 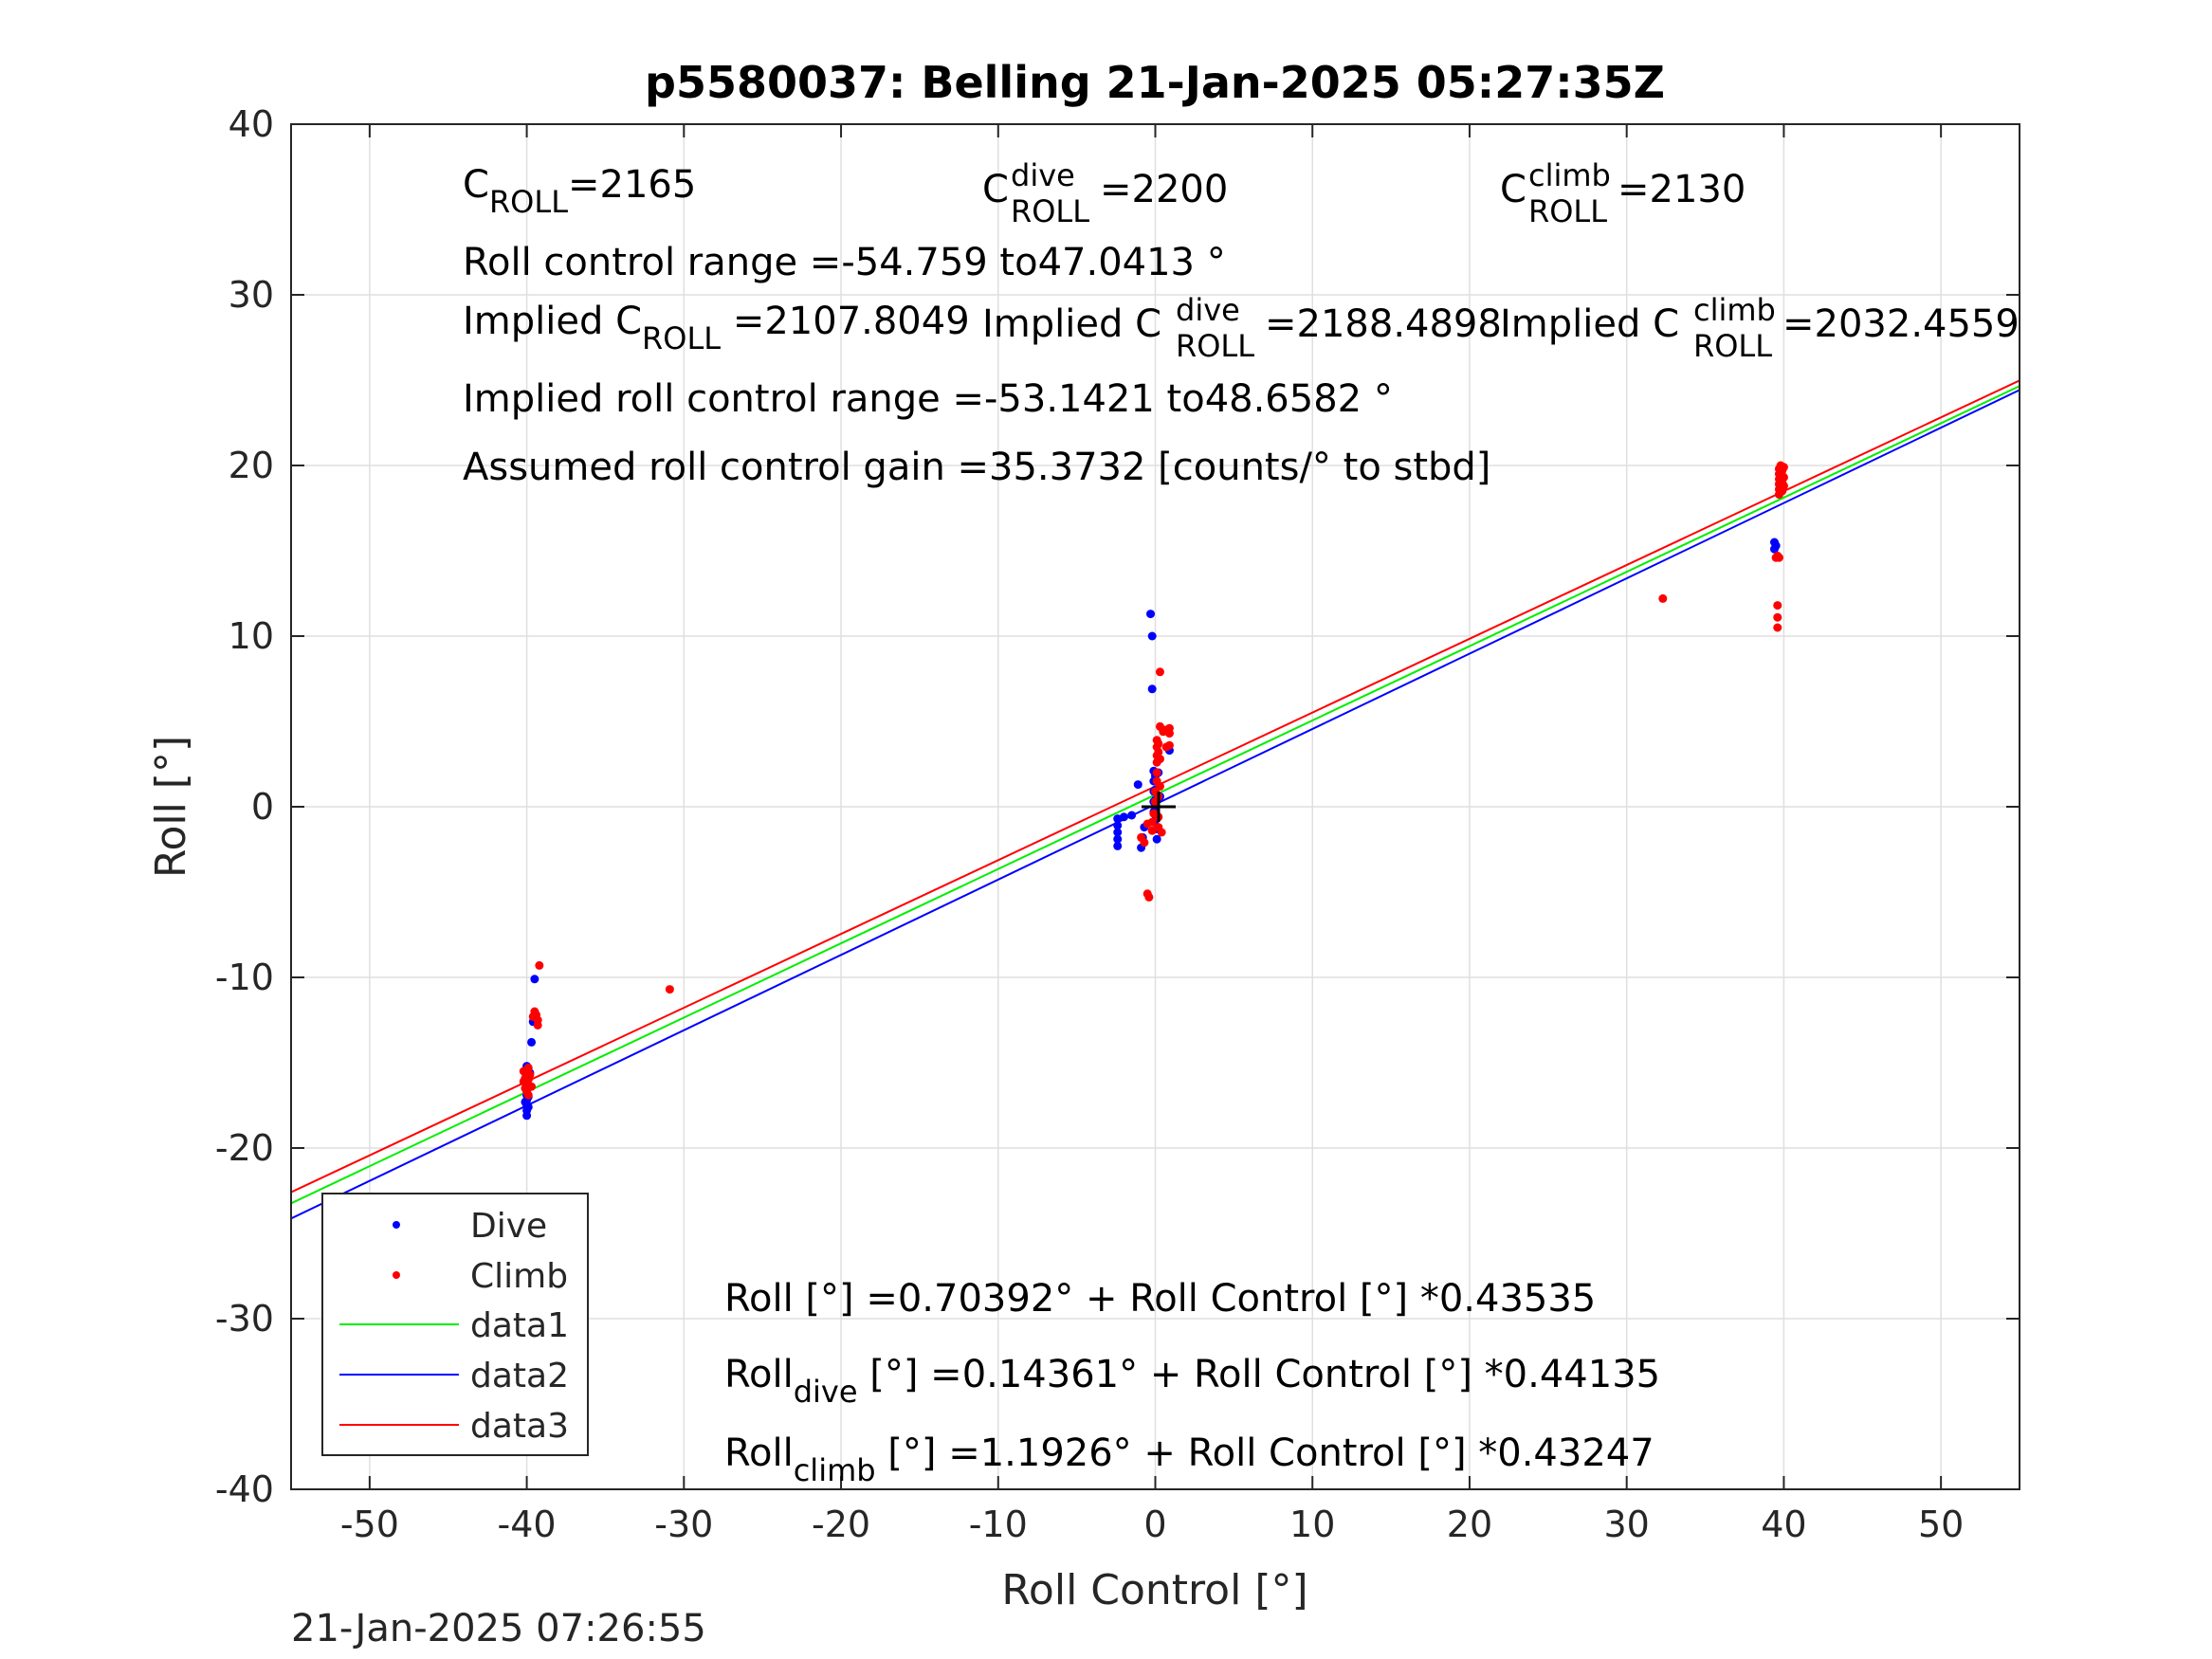 What do you see at coordinates (396, 1275) in the screenshot?
I see `legend-marker-climb` at bounding box center [396, 1275].